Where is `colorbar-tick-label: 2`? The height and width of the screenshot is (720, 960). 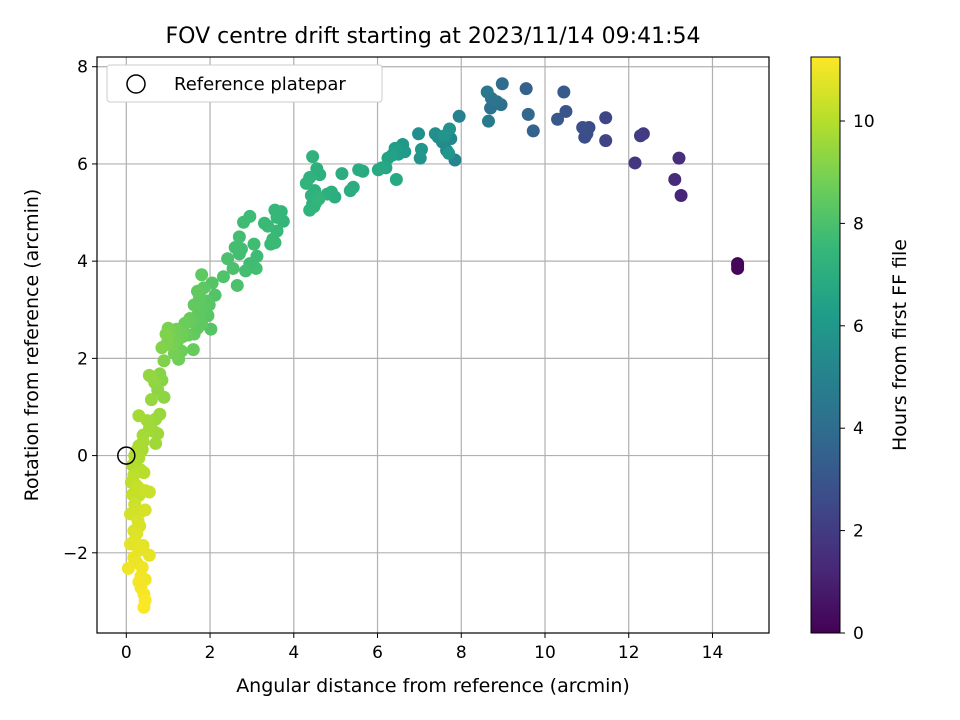 colorbar-tick-label: 2 is located at coordinates (858, 532).